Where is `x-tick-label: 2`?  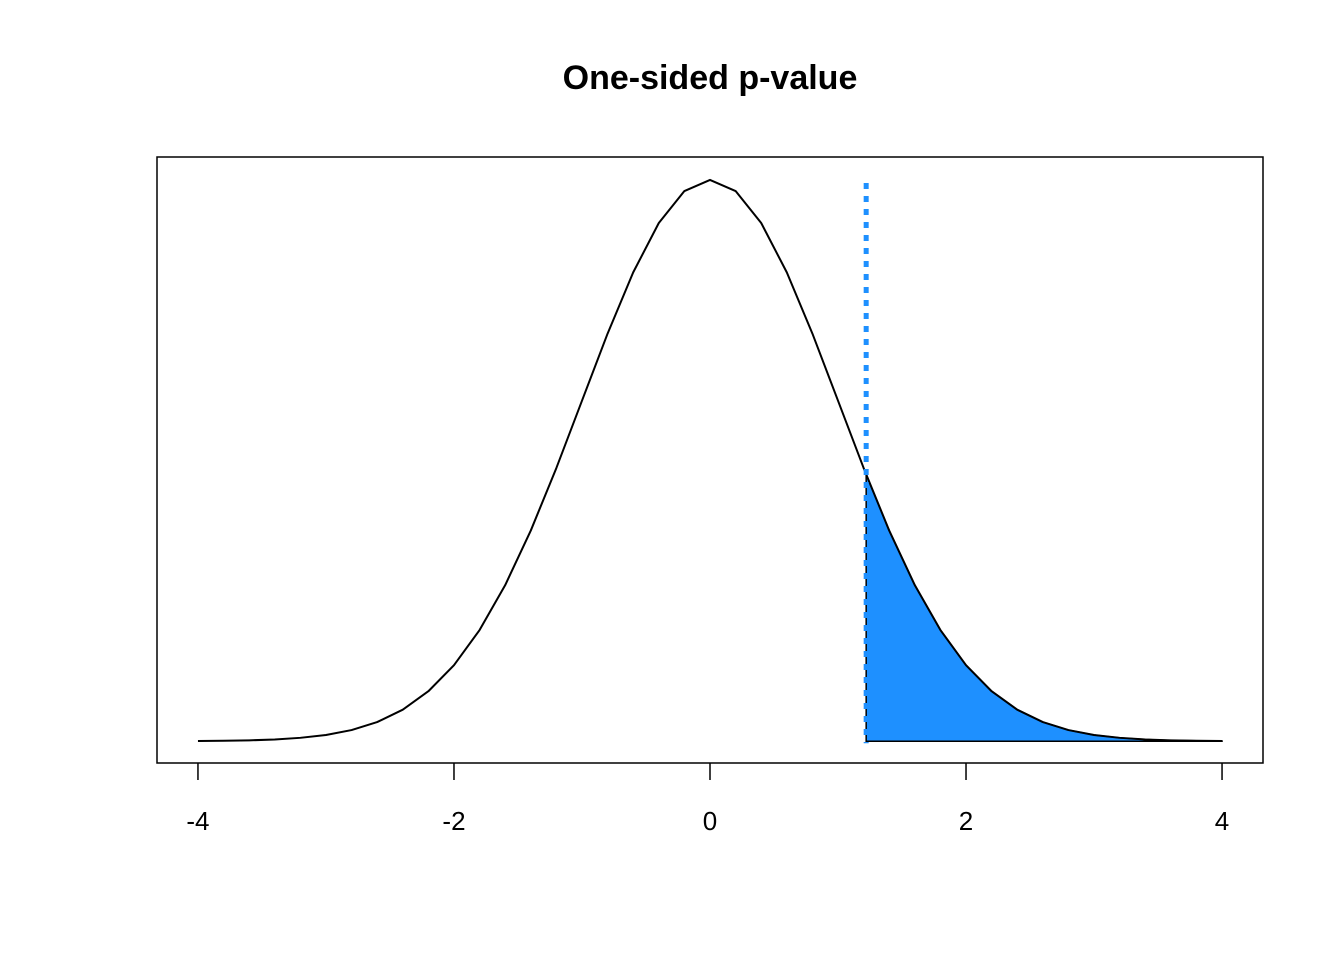 x-tick-label: 2 is located at coordinates (966, 821).